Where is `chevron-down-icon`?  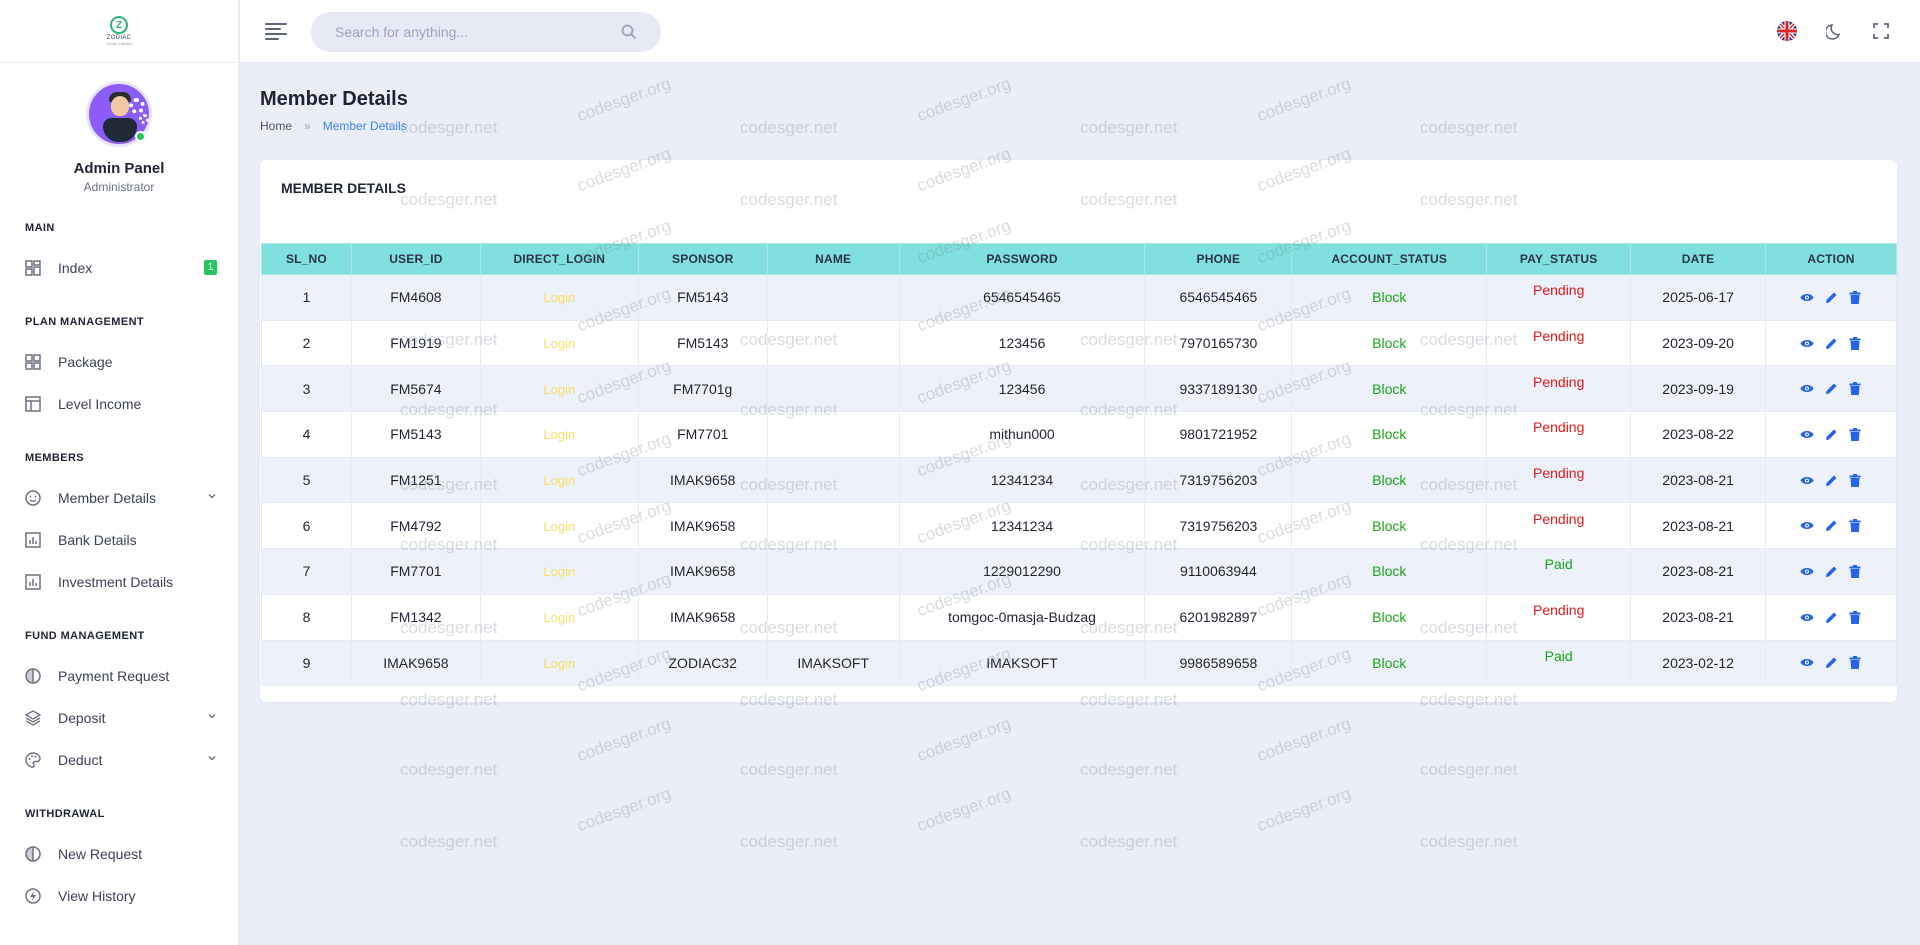
chevron-down-icon is located at coordinates (212, 759).